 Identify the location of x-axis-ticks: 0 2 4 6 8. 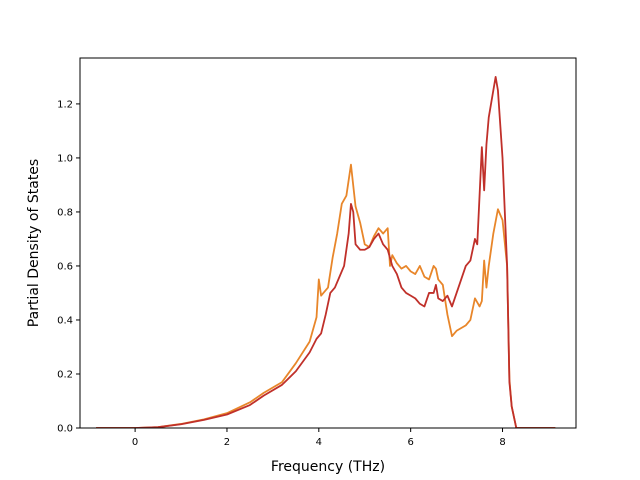
(319, 438).